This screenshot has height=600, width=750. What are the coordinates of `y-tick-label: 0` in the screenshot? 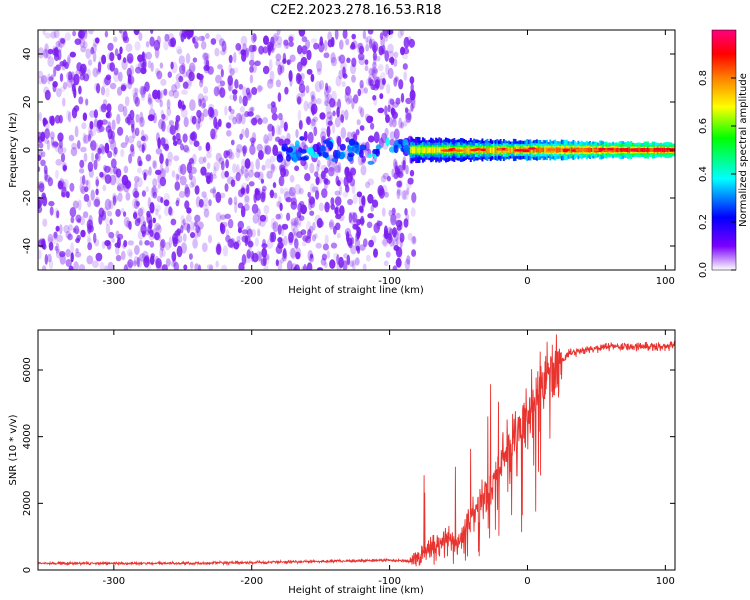 It's located at (27, 570).